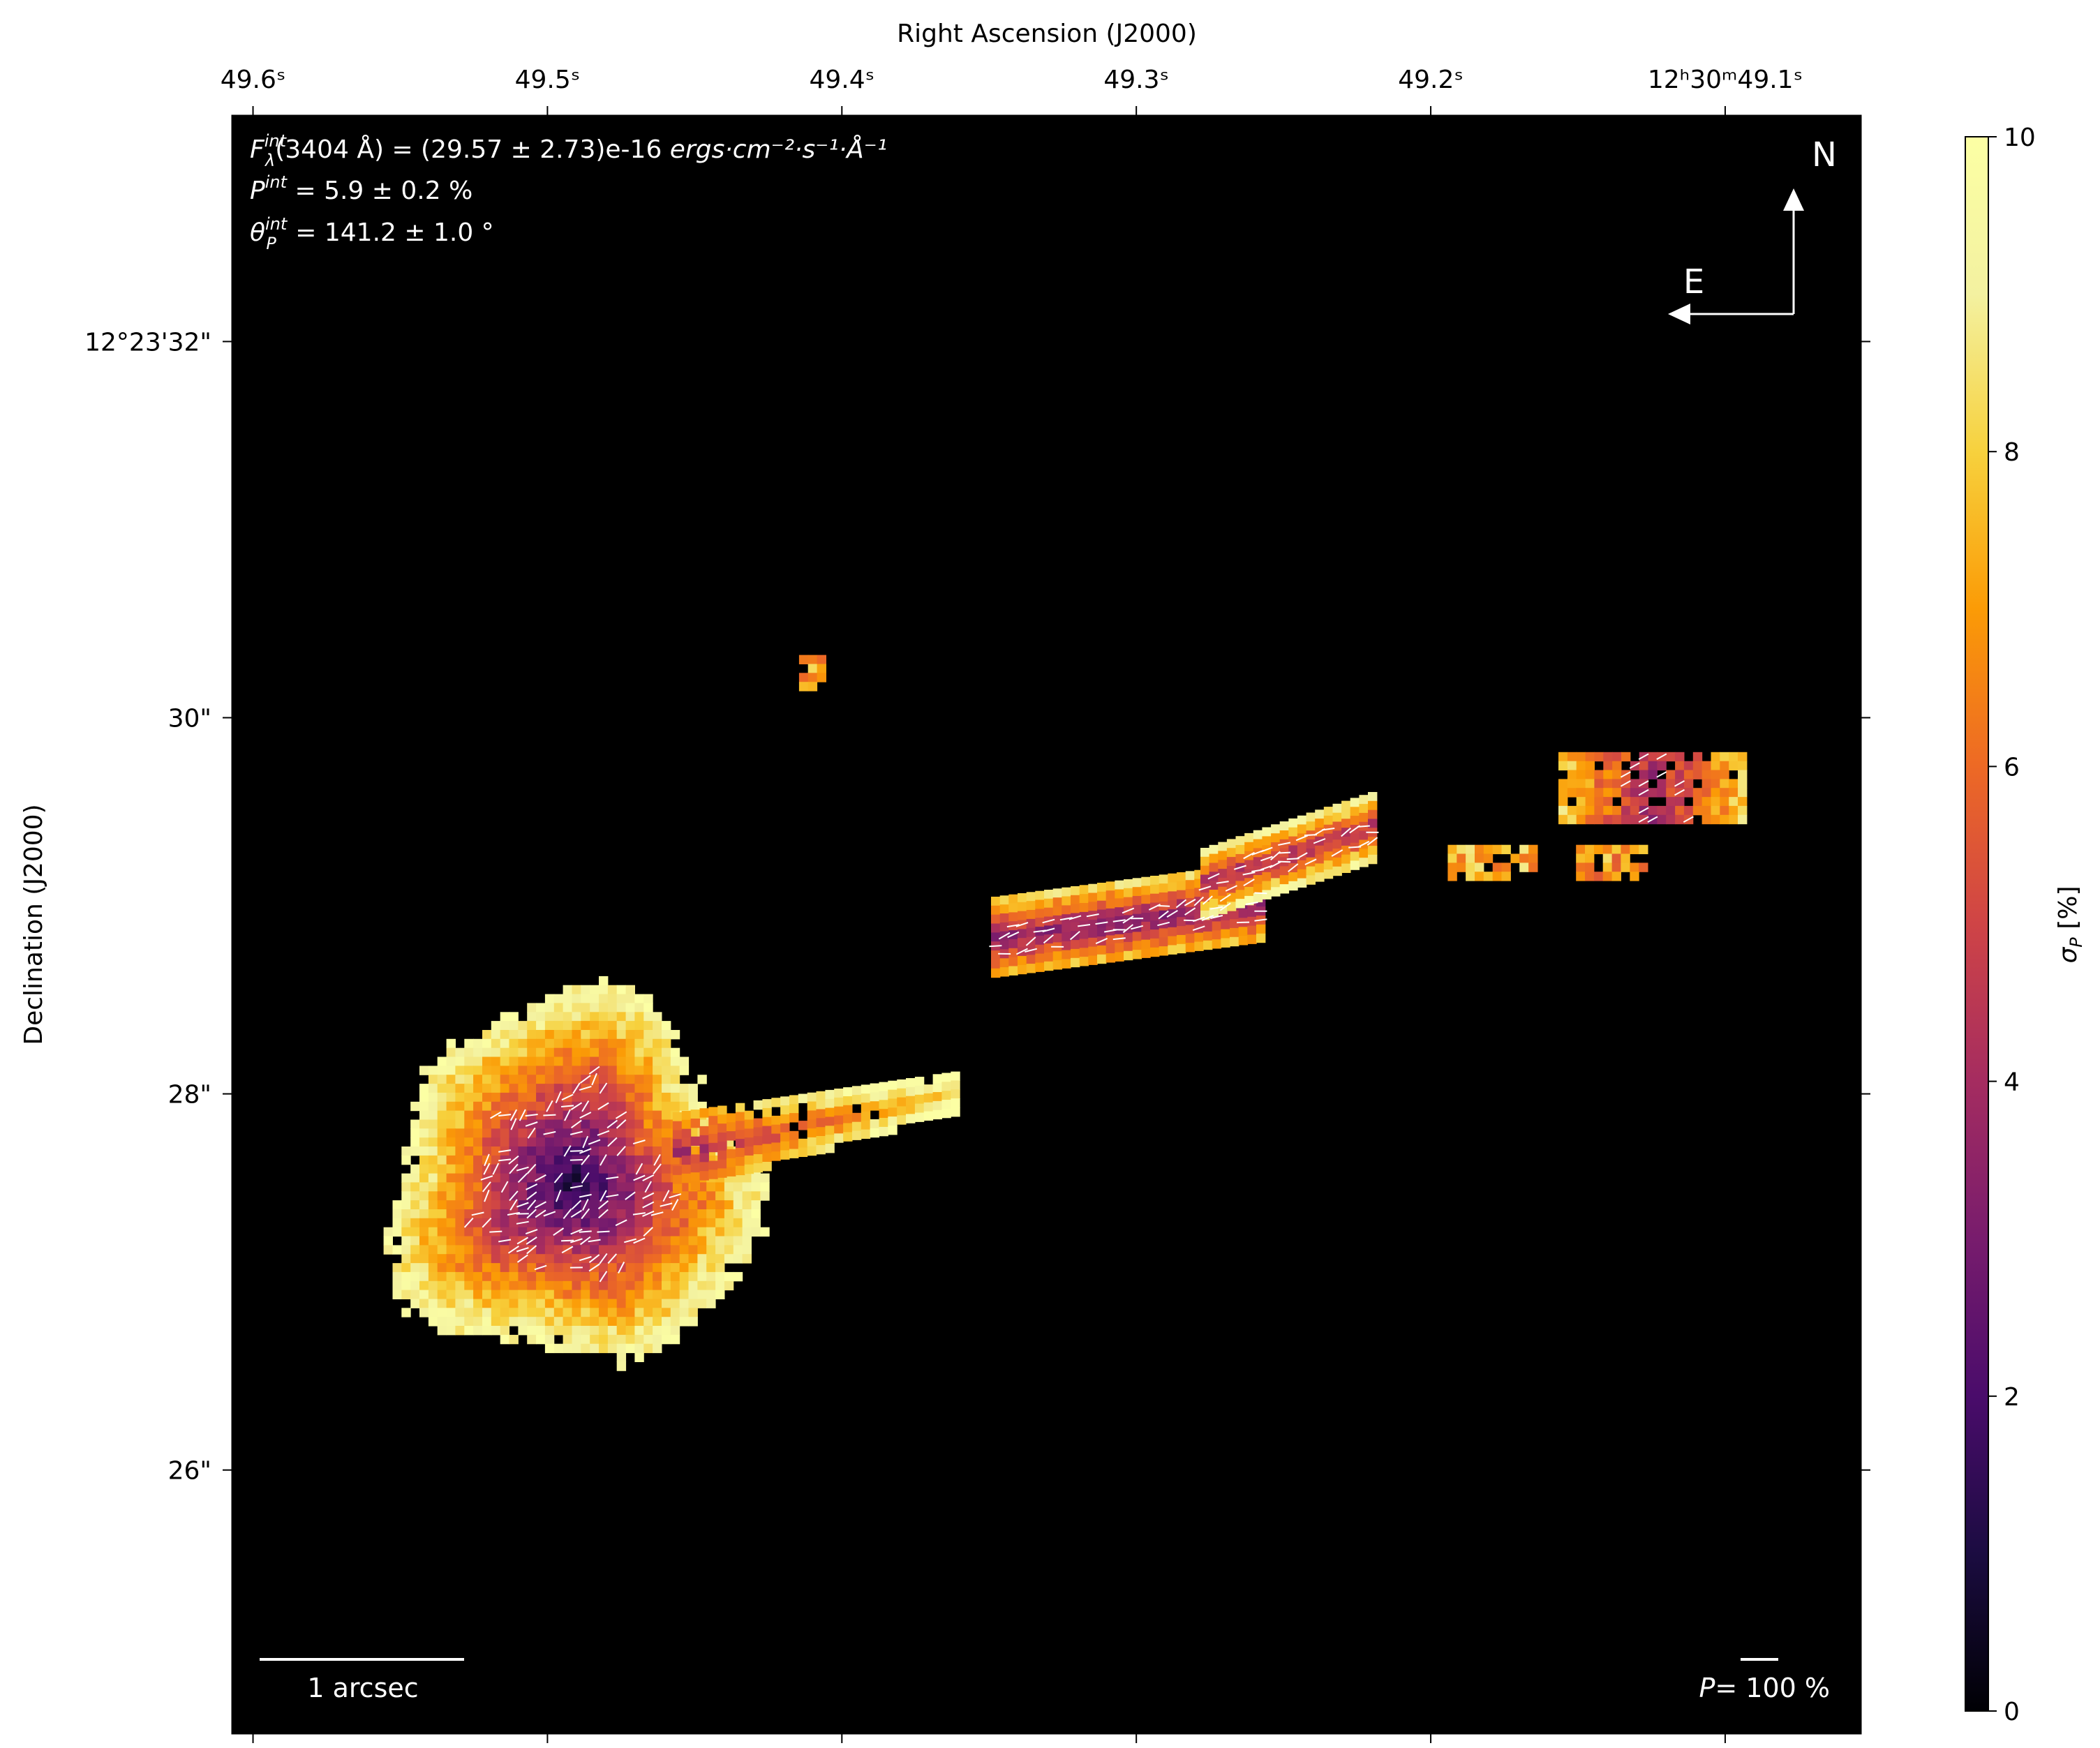  What do you see at coordinates (34, 925) in the screenshot?
I see `y-axis-label: Declination (J2000)` at bounding box center [34, 925].